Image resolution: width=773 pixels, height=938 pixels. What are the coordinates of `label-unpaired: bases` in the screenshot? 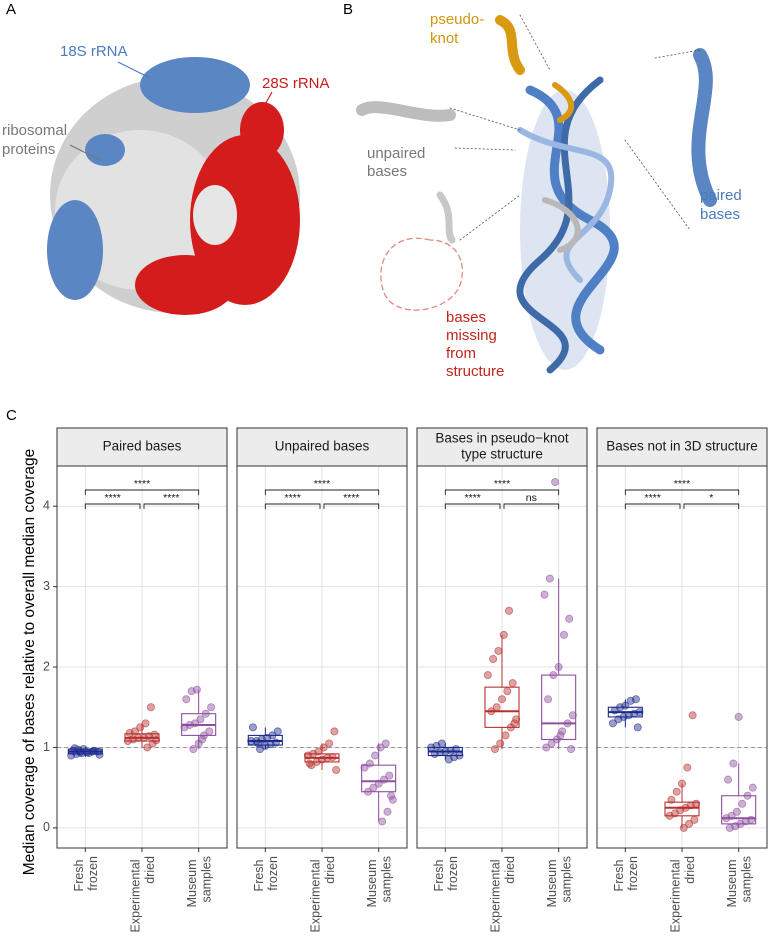 It's located at (387, 171).